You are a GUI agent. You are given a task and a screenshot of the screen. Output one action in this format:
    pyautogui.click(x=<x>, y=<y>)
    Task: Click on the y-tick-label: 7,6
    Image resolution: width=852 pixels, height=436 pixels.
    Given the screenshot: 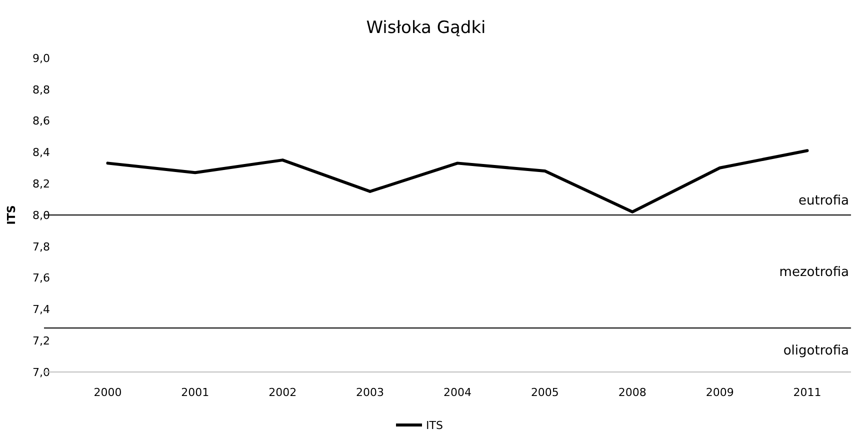 What is the action you would take?
    pyautogui.click(x=41, y=278)
    